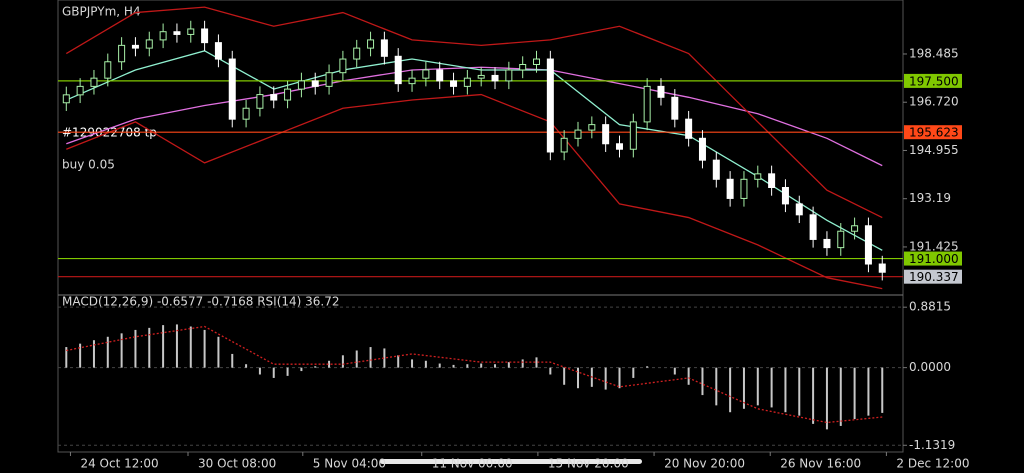  I want to click on level-label: 195.623, so click(934, 133).